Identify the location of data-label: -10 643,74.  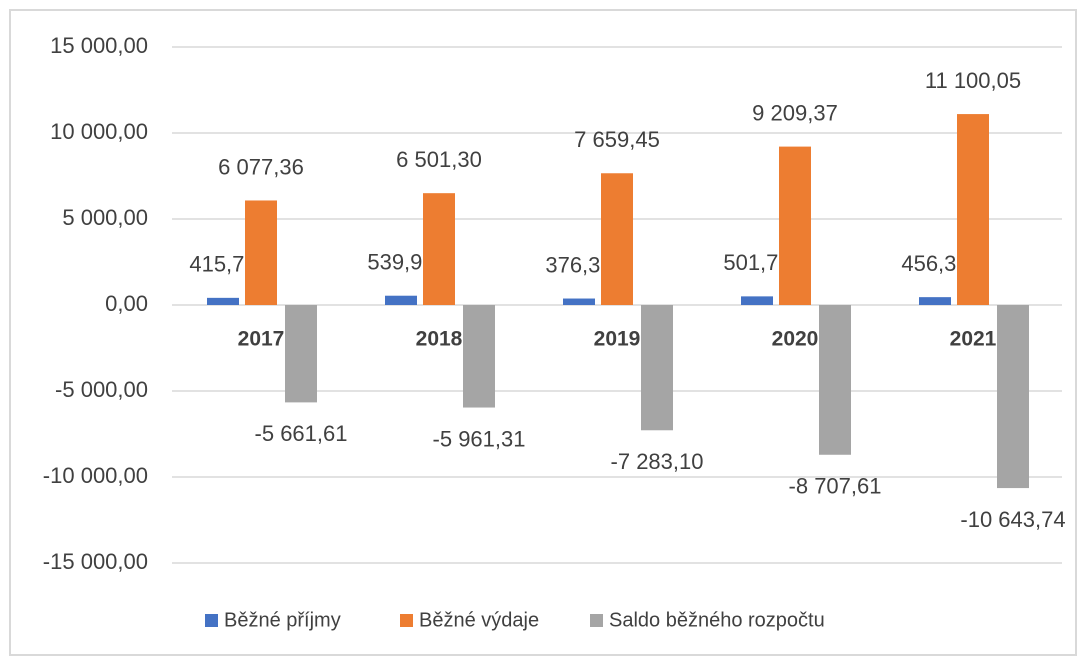
(1012, 519).